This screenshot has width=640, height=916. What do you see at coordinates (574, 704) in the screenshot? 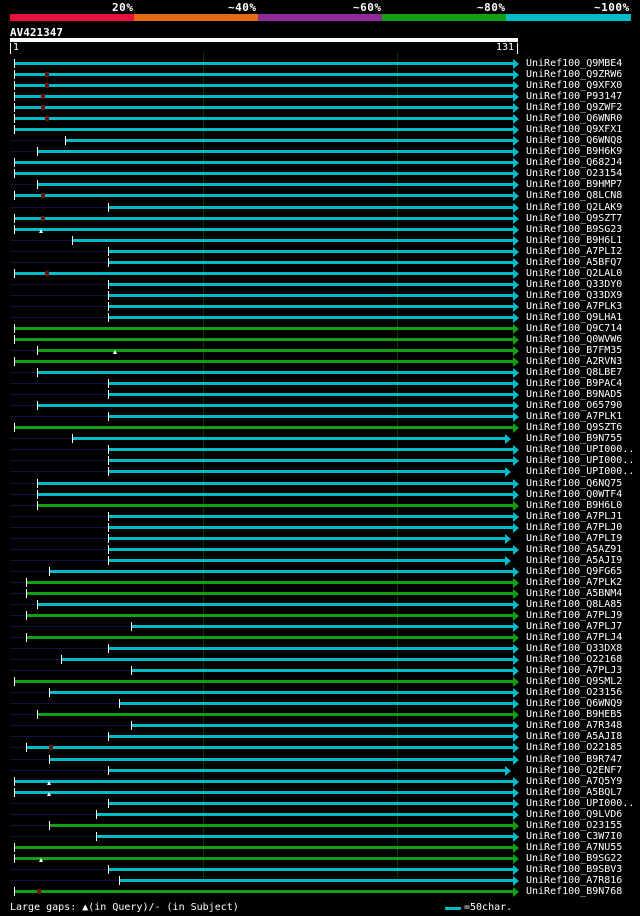
I see `hit-label-link: UniRef100_Q6WNQ9` at bounding box center [574, 704].